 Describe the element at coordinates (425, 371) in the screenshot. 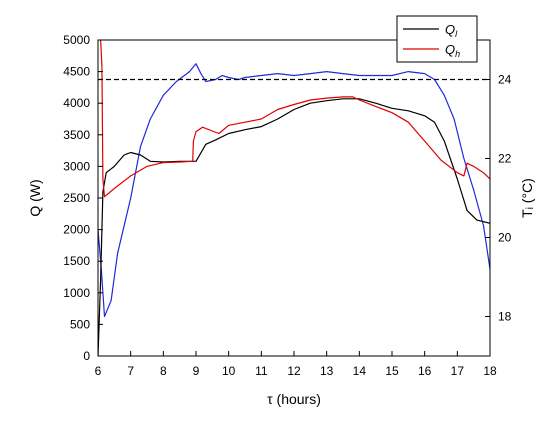

I see `x-tick-label: 16` at that location.